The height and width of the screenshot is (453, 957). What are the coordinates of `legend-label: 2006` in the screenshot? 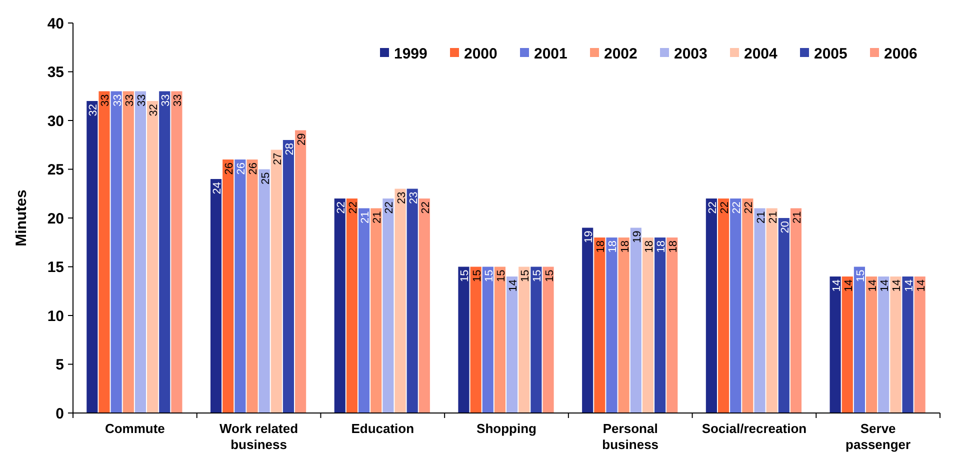 It's located at (901, 53).